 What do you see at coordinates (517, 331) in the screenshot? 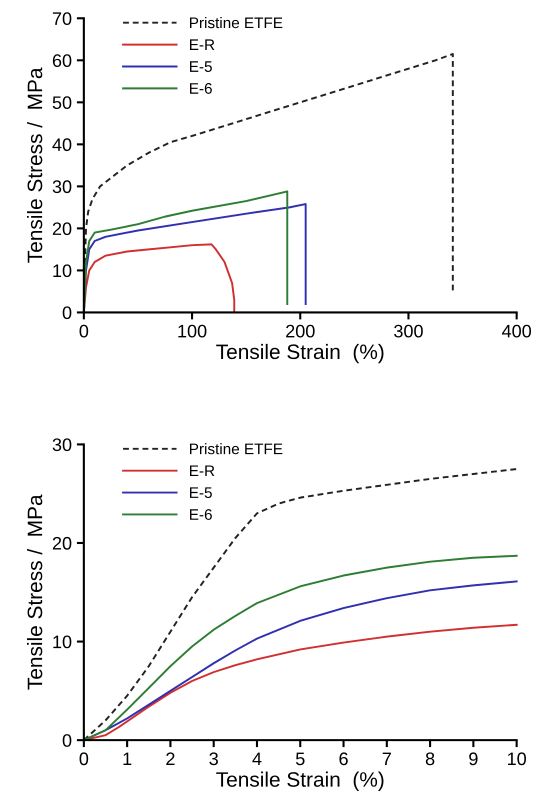
I see `x-tick-label: 400` at bounding box center [517, 331].